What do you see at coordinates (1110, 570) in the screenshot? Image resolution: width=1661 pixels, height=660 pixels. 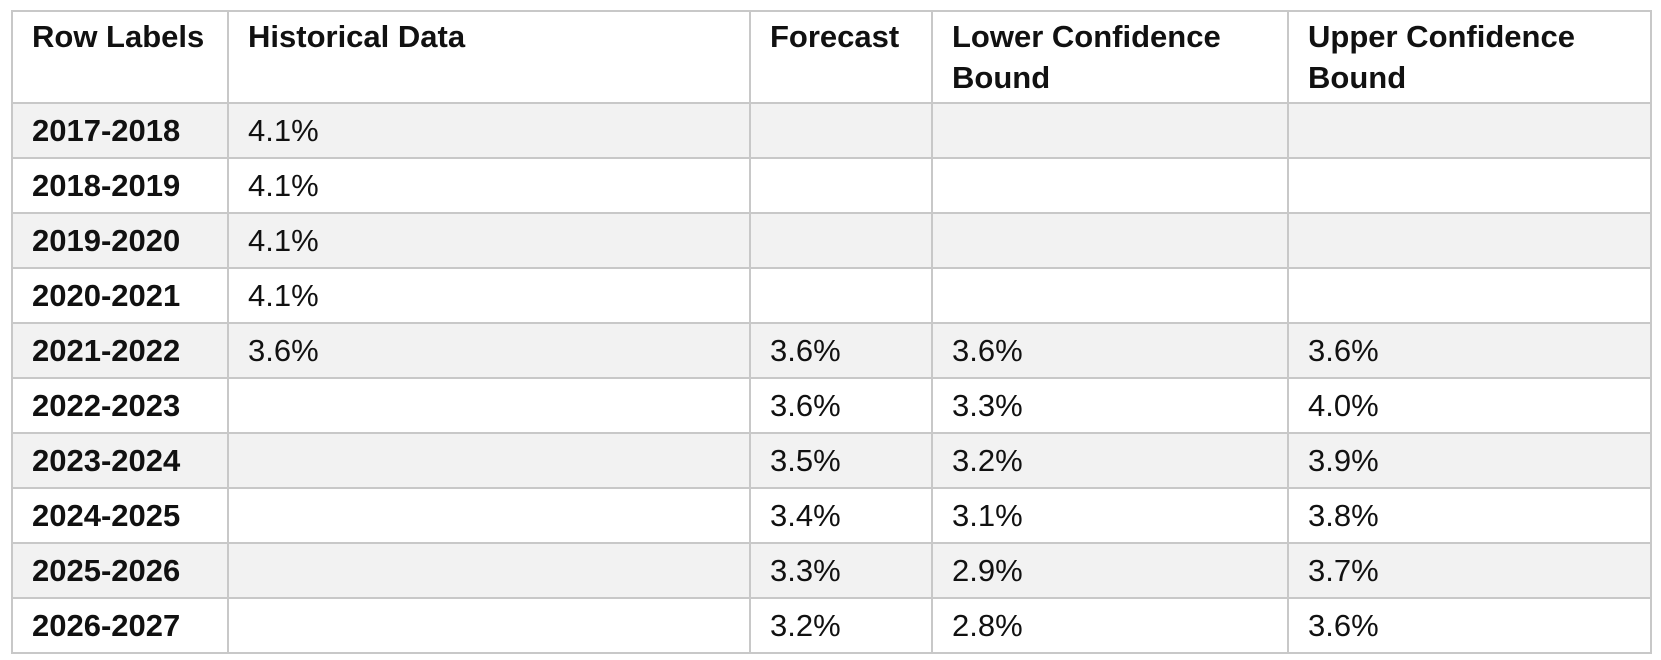 I see `lower-bound-cell: 2.9%` at bounding box center [1110, 570].